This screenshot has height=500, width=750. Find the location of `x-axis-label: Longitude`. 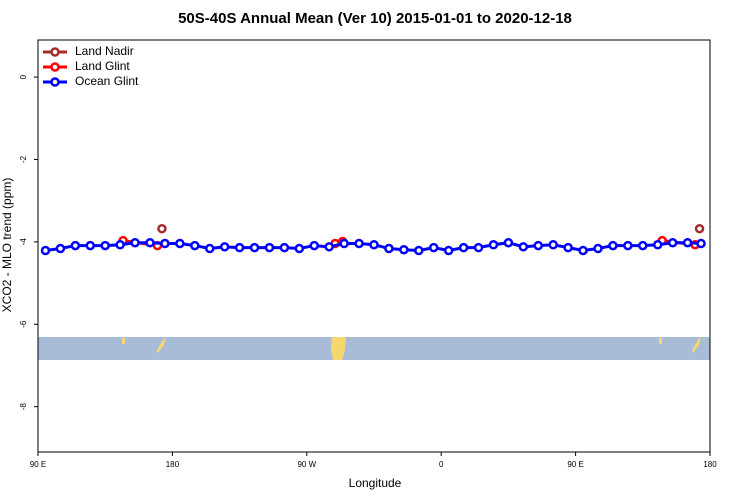

x-axis-label: Longitude is located at coordinates (375, 483).